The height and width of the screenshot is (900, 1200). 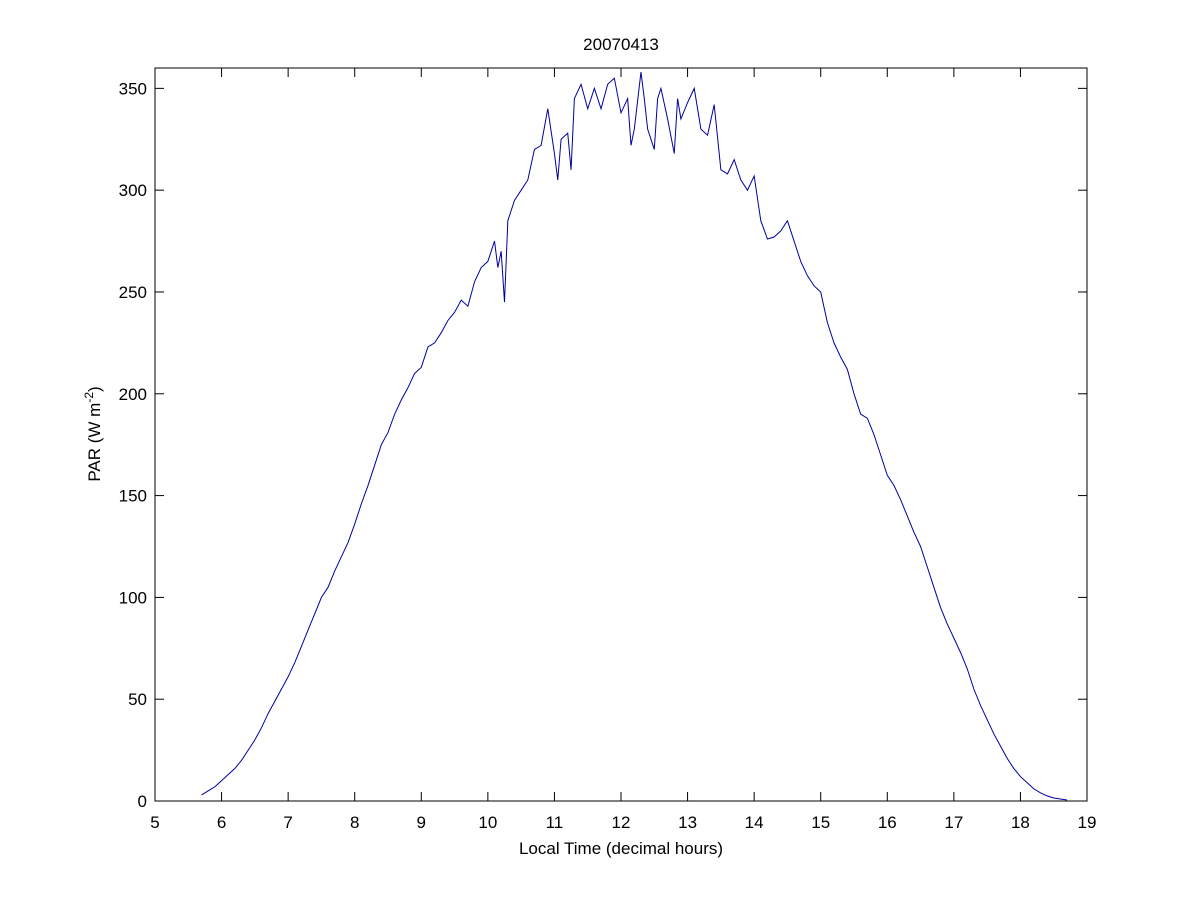 I want to click on x-tick-label: 5, so click(x=154, y=822).